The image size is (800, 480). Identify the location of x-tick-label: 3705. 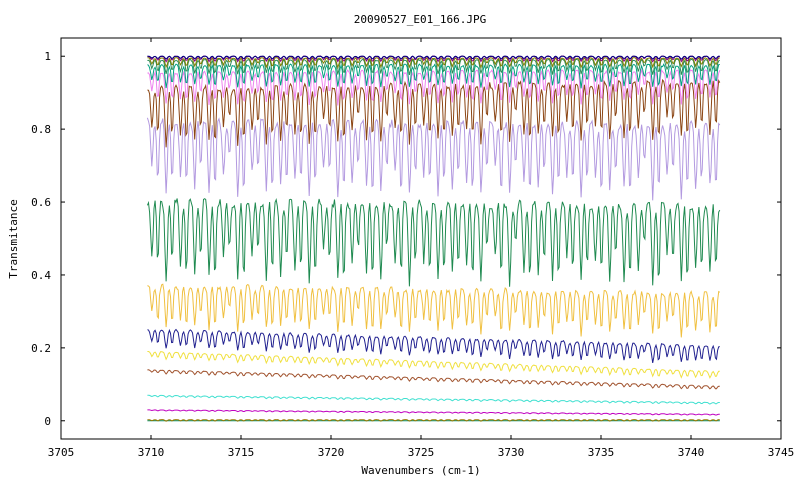
(61, 452).